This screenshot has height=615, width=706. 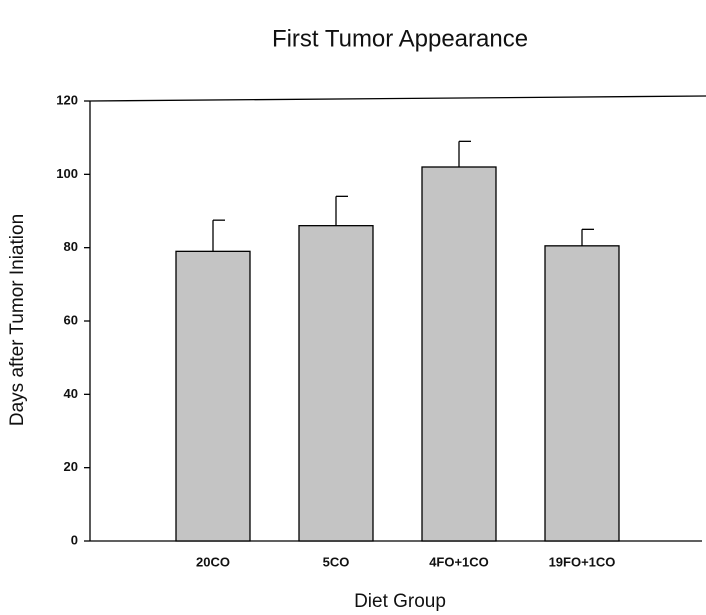 What do you see at coordinates (400, 38) in the screenshot?
I see `chart-title: First Tumor Appearance` at bounding box center [400, 38].